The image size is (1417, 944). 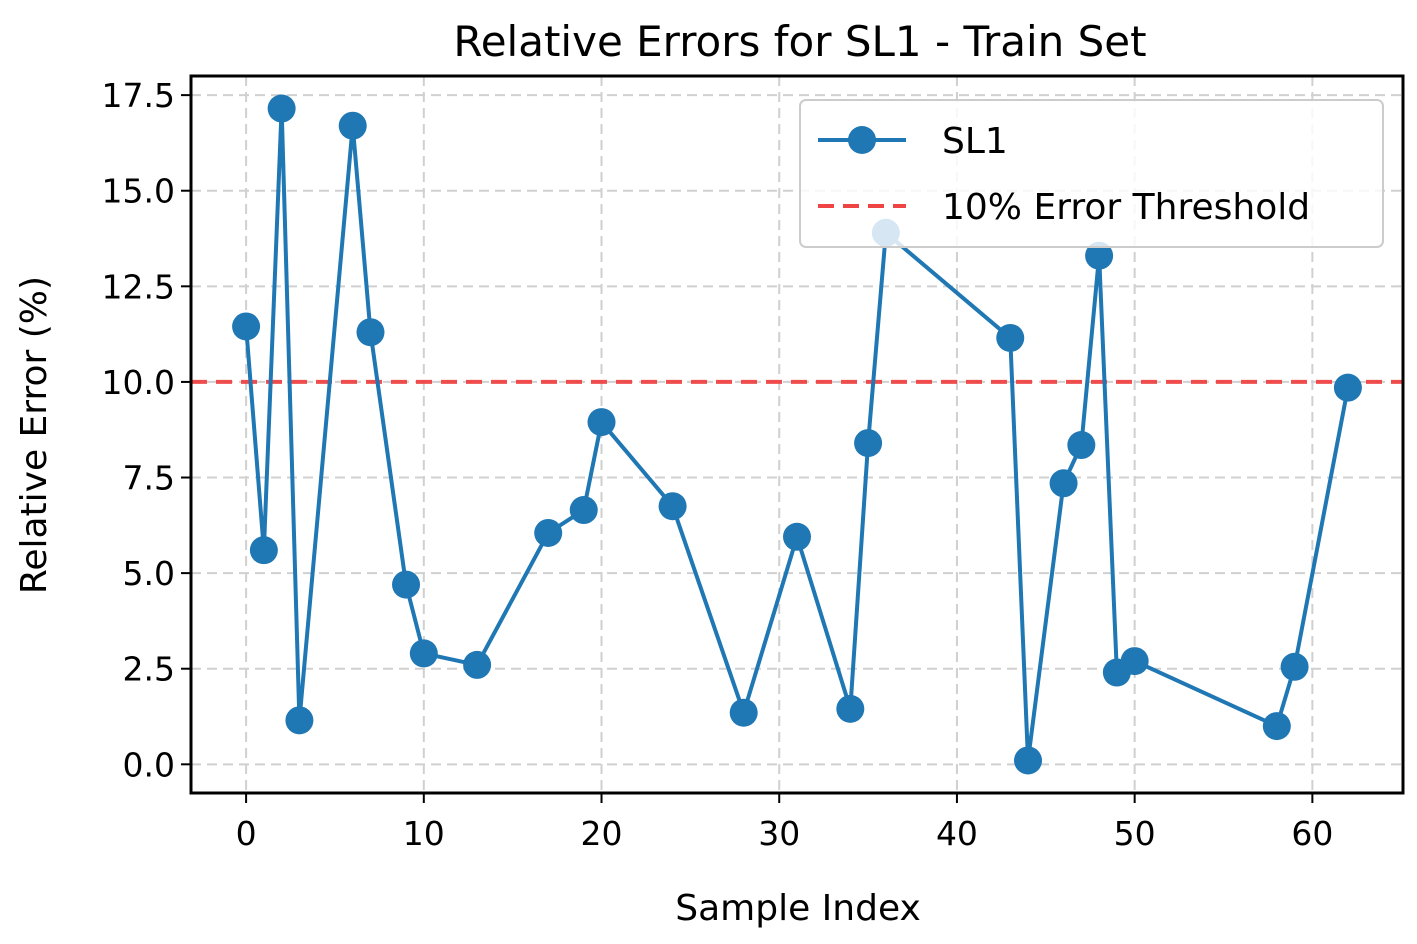 I want to click on y-tick-label: 7.5, so click(x=149, y=478).